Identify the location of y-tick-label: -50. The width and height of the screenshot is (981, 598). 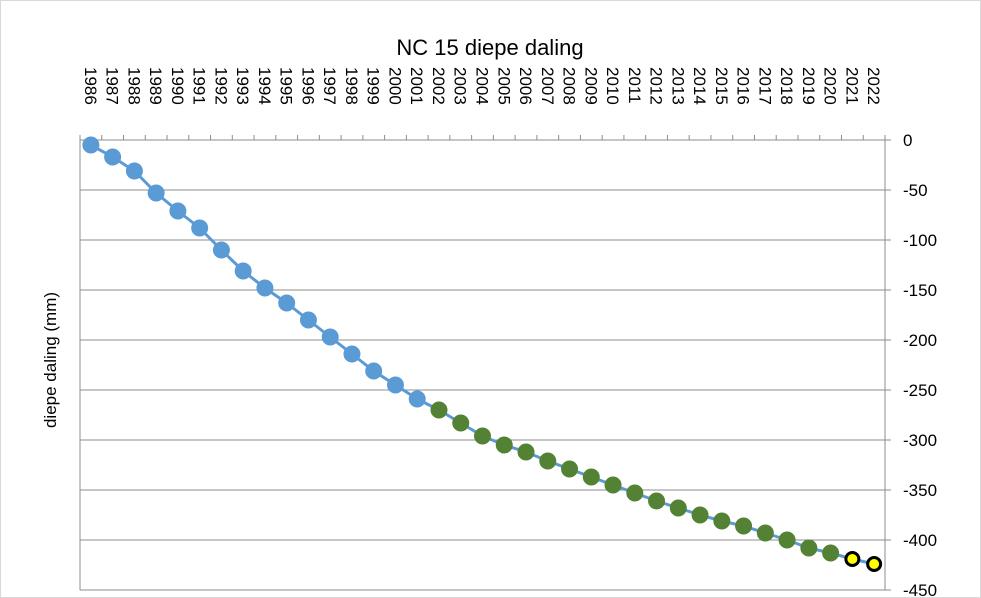
(915, 190).